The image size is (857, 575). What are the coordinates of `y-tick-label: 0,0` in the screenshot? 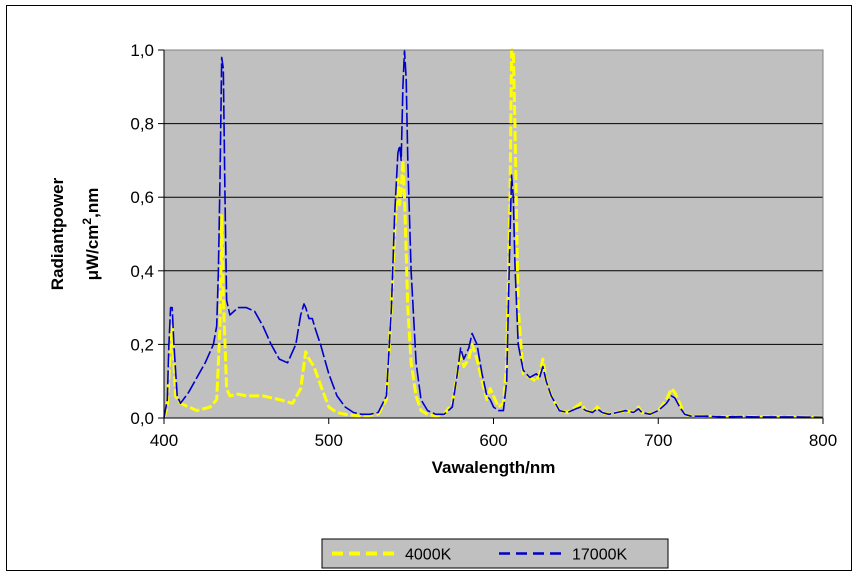 It's located at (142, 418).